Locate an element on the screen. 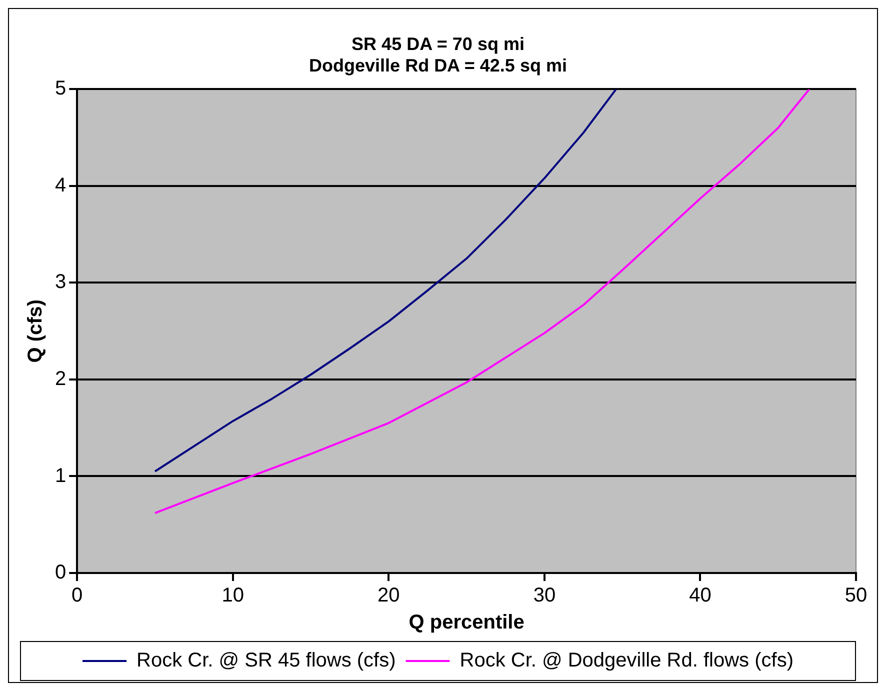 Image resolution: width=888 pixels, height=693 pixels. y-axis-title: Q (cfs) is located at coordinates (35, 331).